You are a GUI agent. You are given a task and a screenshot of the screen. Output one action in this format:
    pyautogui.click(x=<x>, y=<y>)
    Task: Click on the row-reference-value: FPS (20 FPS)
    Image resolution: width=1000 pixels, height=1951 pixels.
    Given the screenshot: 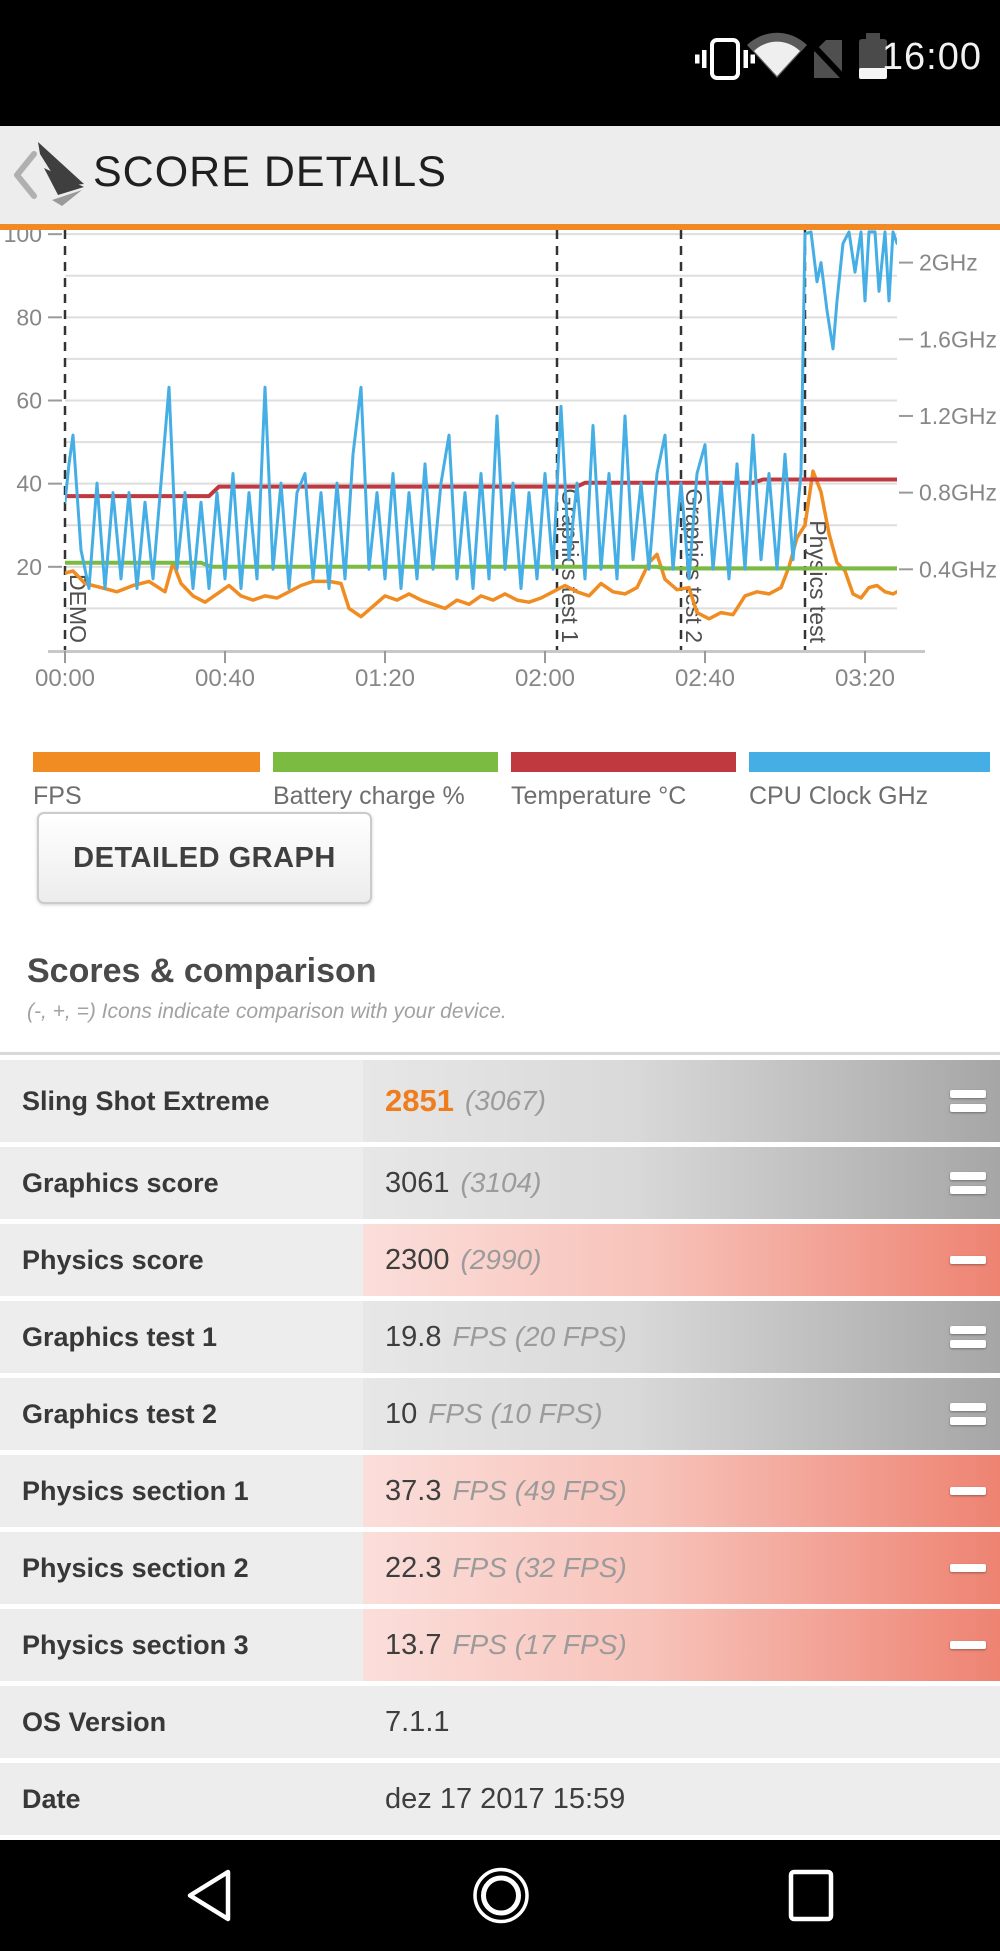 What is the action you would take?
    pyautogui.click(x=539, y=1336)
    